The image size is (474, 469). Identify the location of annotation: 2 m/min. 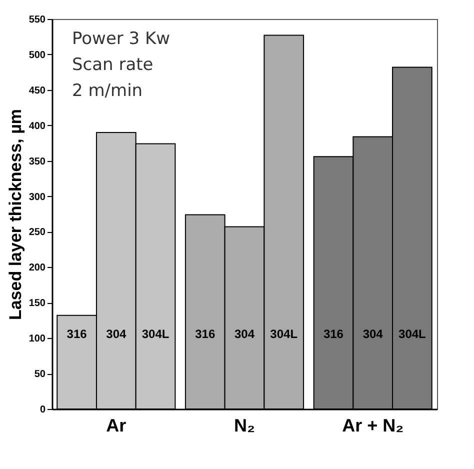
(107, 91).